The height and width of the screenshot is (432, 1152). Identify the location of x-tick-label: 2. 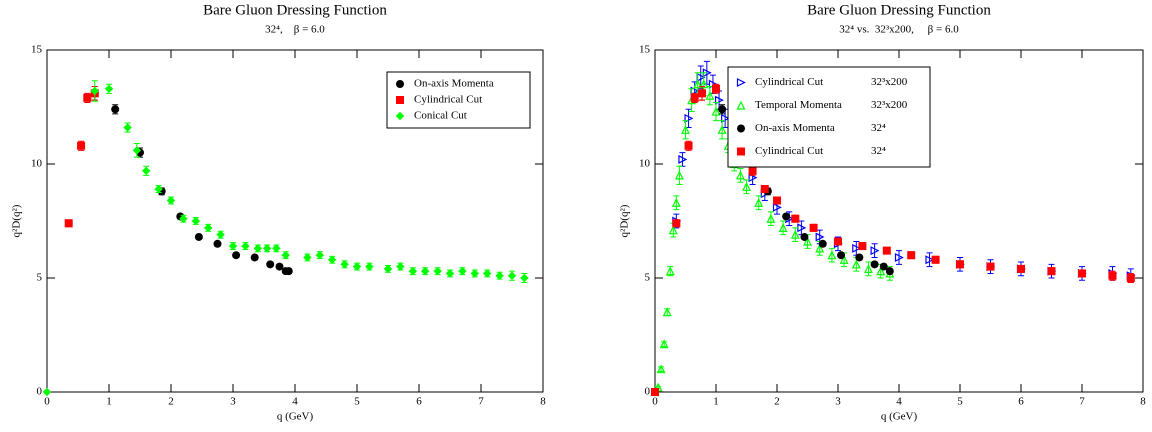
(171, 402).